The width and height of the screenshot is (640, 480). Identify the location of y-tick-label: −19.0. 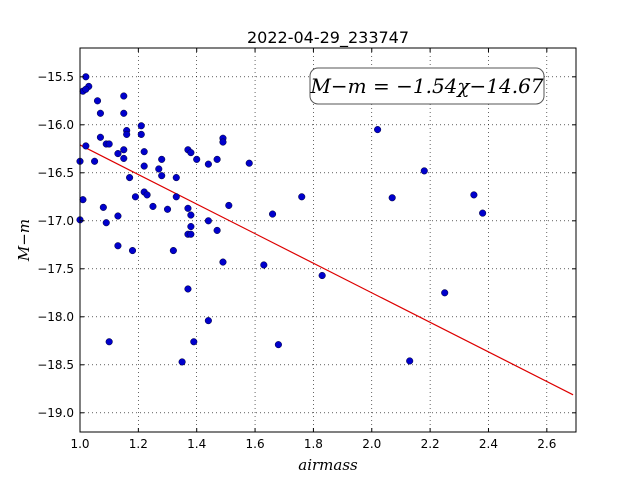
(55, 413).